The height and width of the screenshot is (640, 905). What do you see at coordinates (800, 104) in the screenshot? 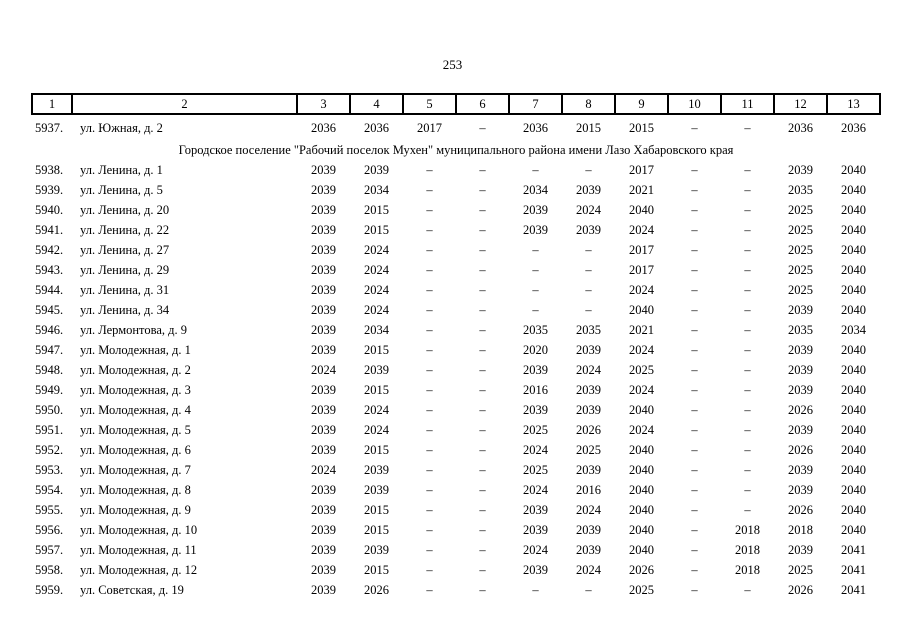
I see `column-header-12: 12` at bounding box center [800, 104].